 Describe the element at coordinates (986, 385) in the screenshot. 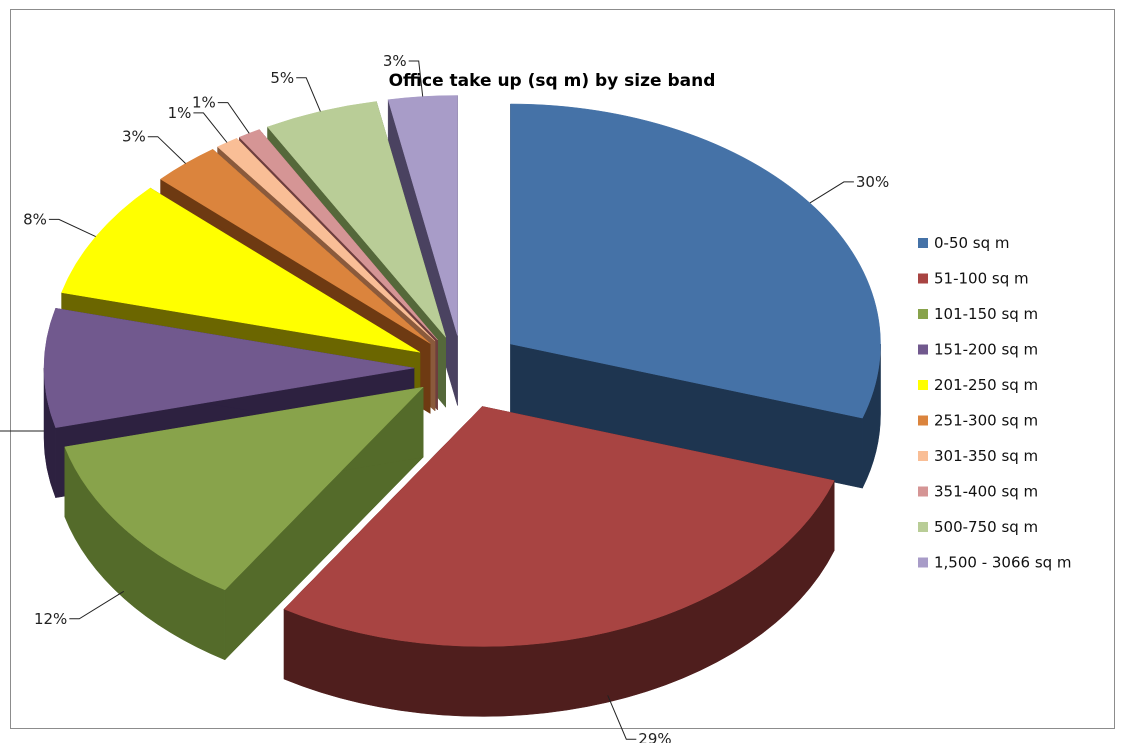

I see `legend-label: 201-250 sq m` at that location.